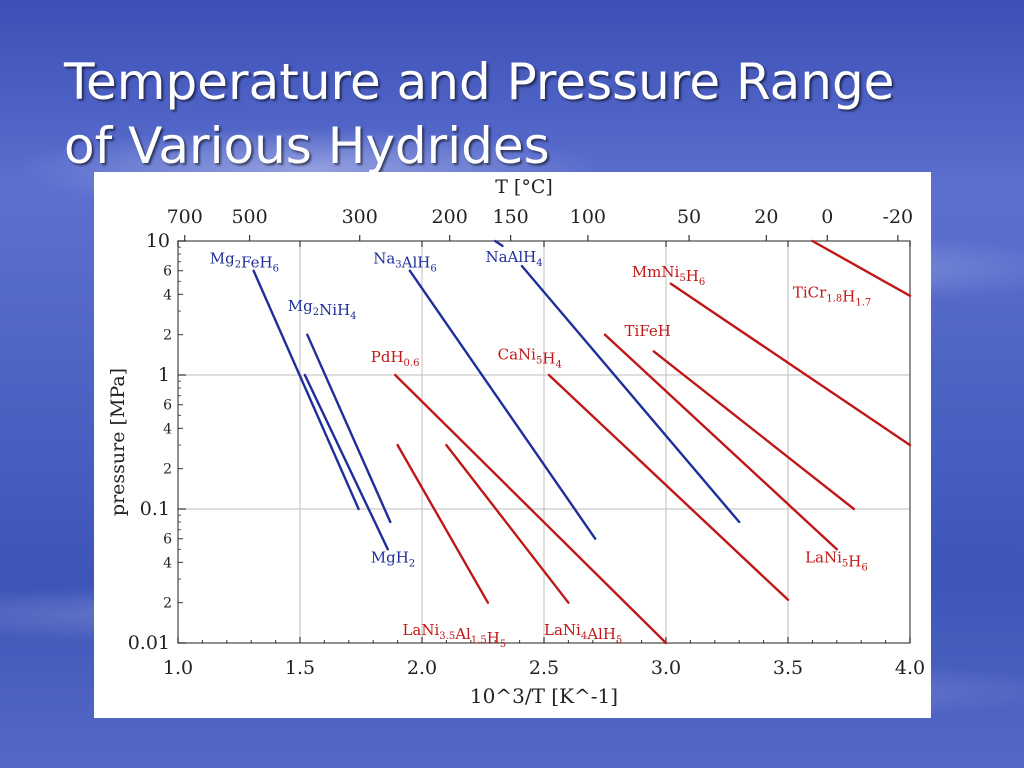 The image size is (1024, 768). I want to click on top-tick-label: 150, so click(510, 217).